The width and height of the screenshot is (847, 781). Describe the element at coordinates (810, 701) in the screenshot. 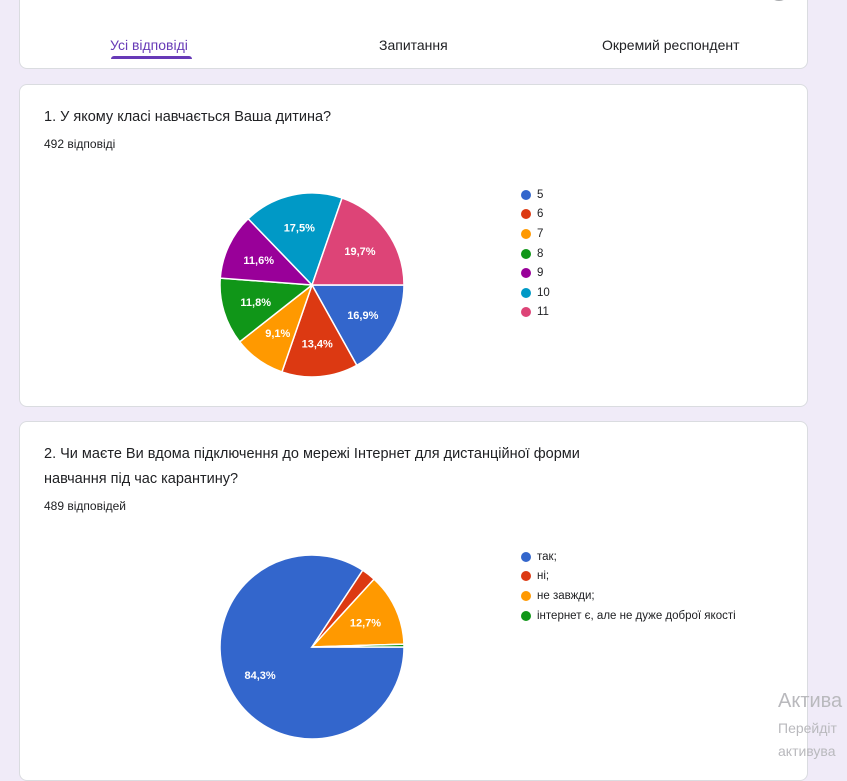

I see `activation-watermark-title: Актива` at that location.